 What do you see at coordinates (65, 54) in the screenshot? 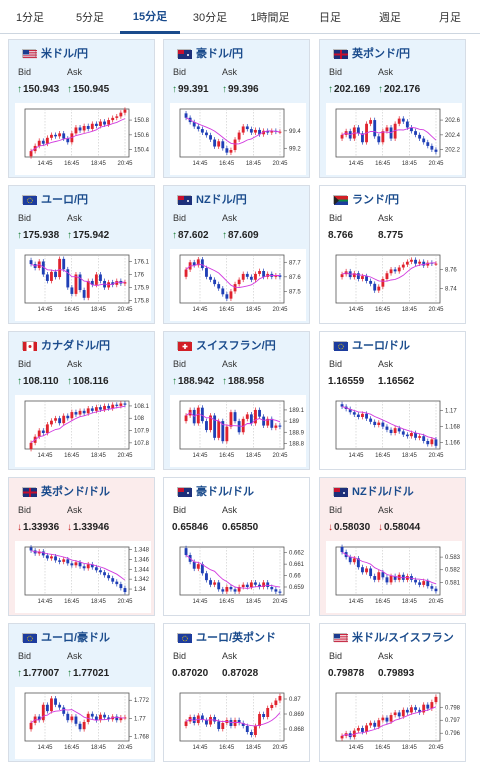
I see `currency-pair-link: 米ドル/円` at bounding box center [65, 54].